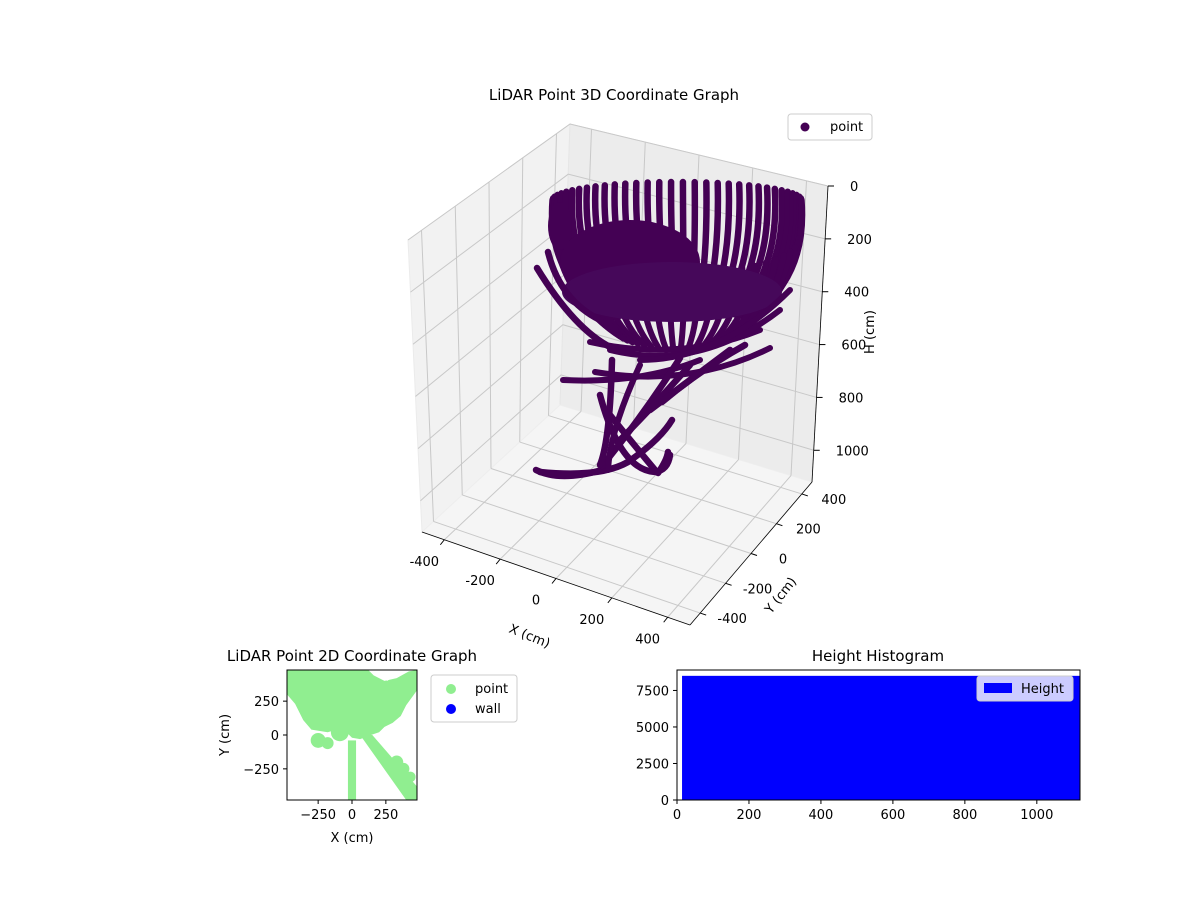 The image size is (1200, 900). Describe the element at coordinates (261, 770) in the screenshot. I see `y-tick-2d: −250` at that location.